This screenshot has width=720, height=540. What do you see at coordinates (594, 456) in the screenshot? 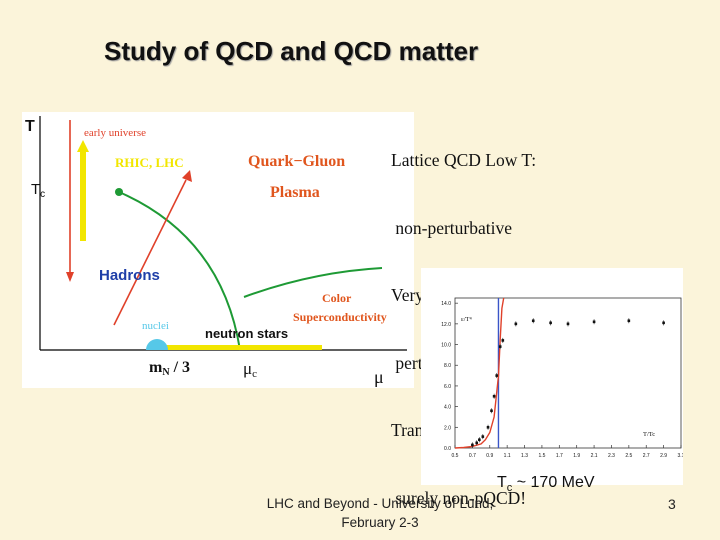
I see `x-tick-label: 2.1` at bounding box center [594, 456].